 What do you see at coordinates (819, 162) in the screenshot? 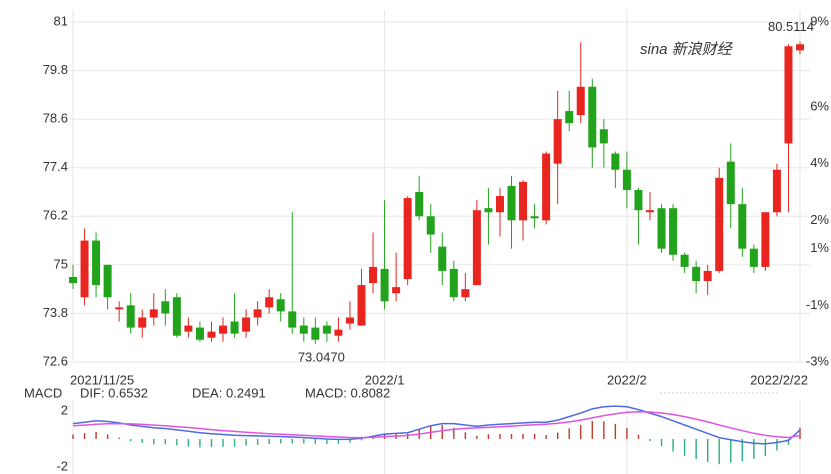
I see `y2-tick-label: 4%` at bounding box center [819, 162].